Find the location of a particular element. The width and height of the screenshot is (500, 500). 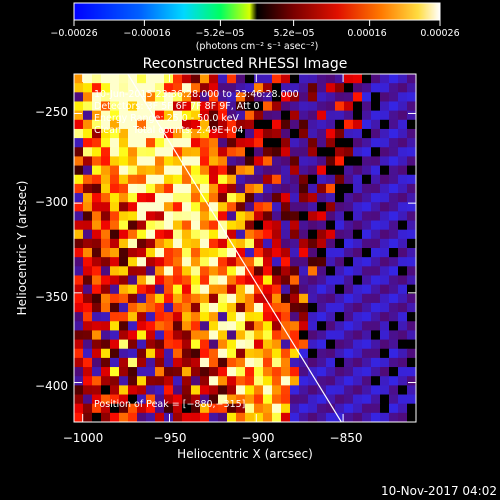

footer-timestamp: 10-Nov-2017 04:02 is located at coordinates (439, 491).